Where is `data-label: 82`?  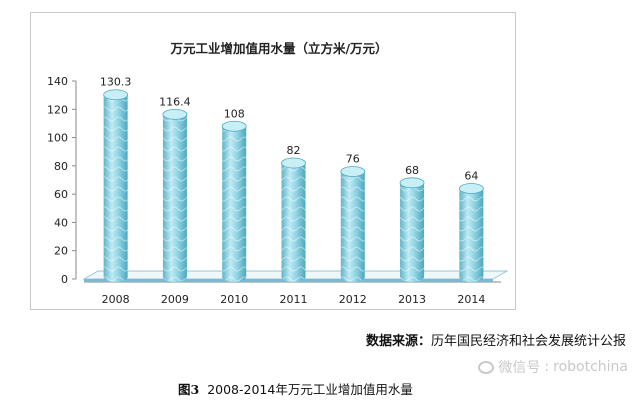 data-label: 82 is located at coordinates (294, 150).